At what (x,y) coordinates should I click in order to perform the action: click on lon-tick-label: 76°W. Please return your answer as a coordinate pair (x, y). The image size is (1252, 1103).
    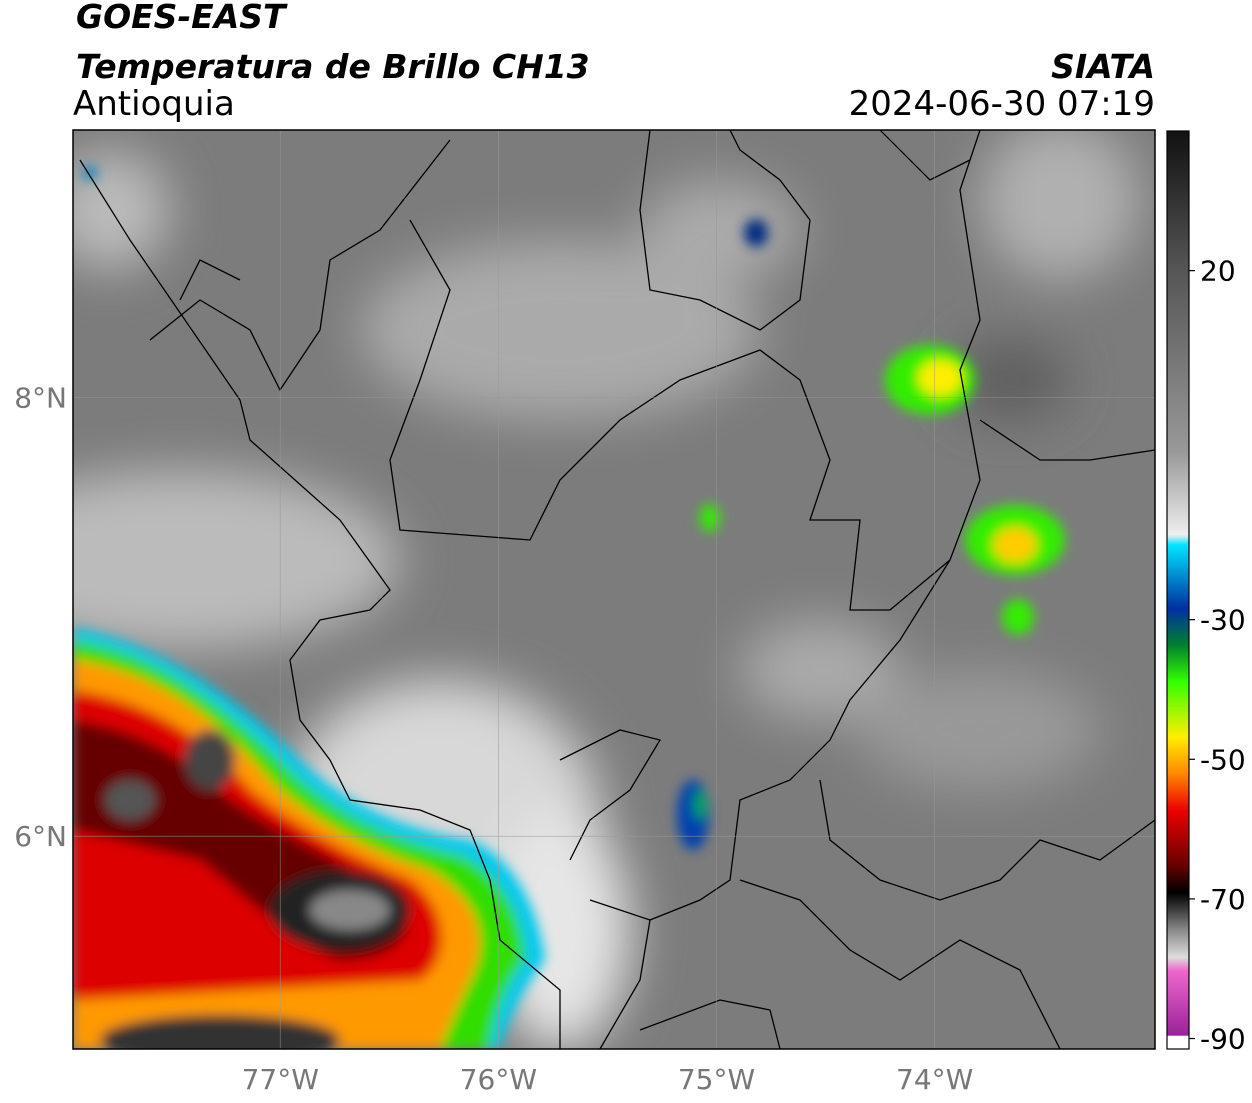
    Looking at the image, I should click on (498, 1079).